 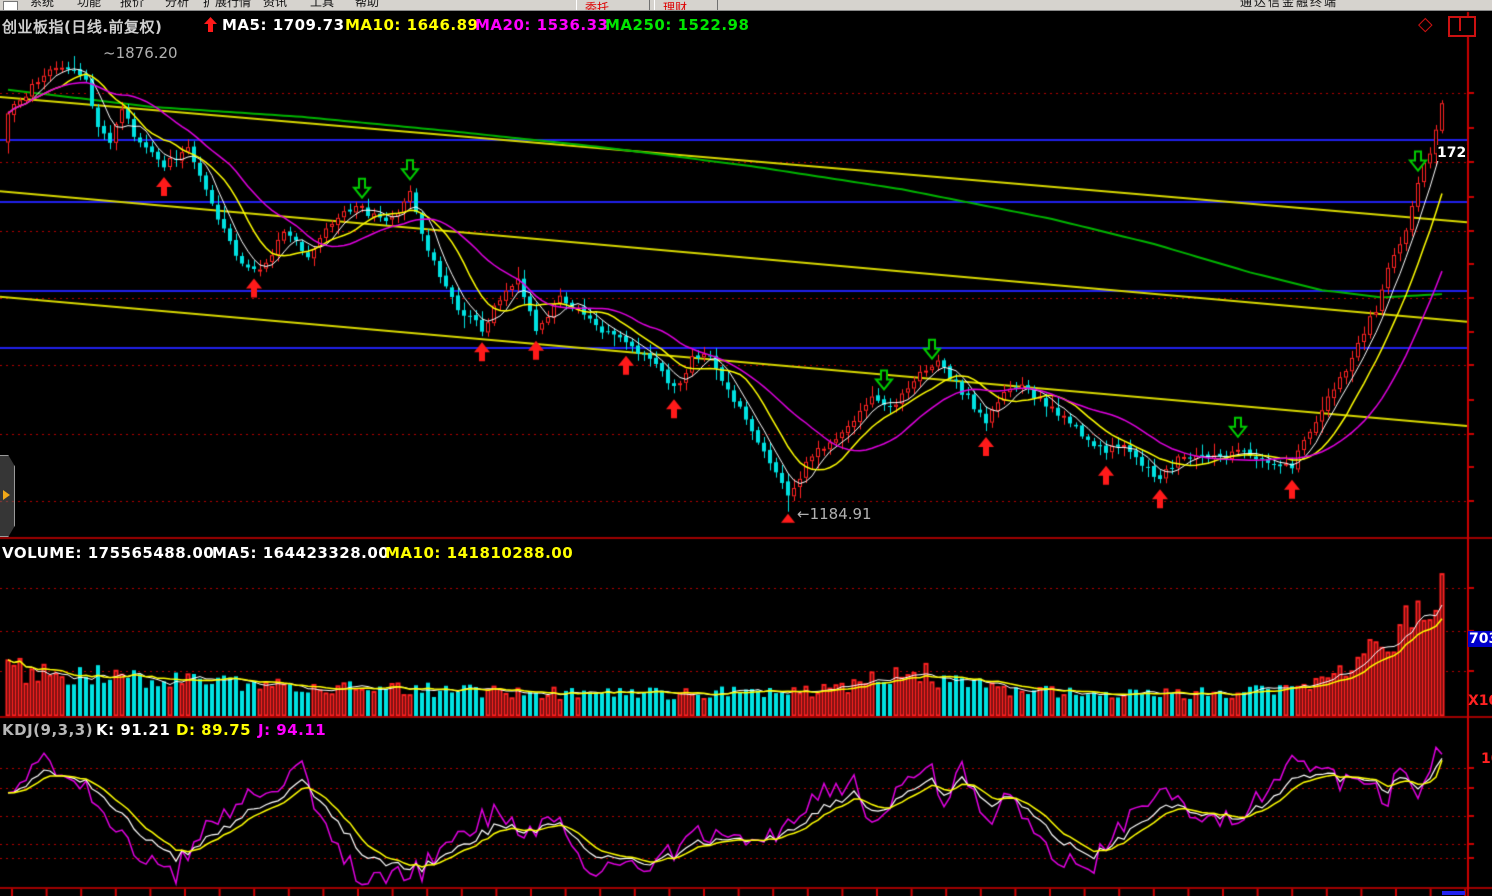 I want to click on menu-item-6: 工具, so click(x=322, y=4).